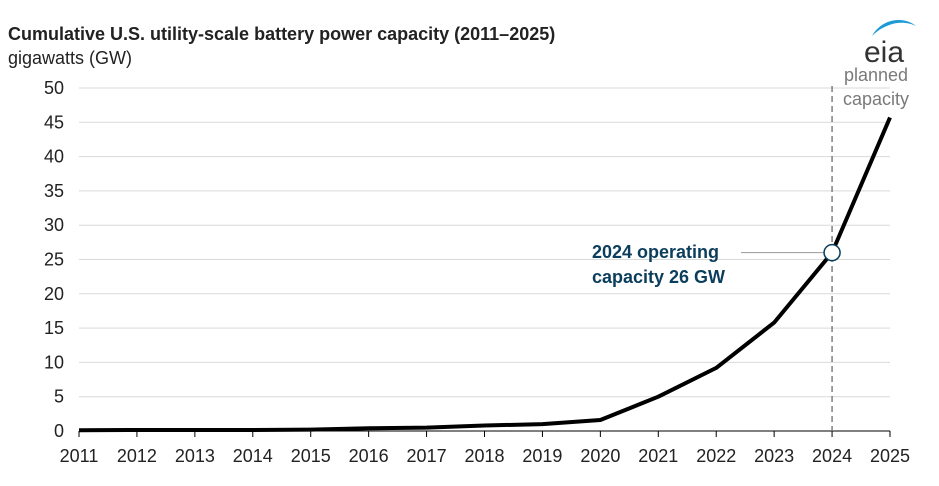 The width and height of the screenshot is (939, 486). Describe the element at coordinates (54, 328) in the screenshot. I see `y-tick-label-15: 15` at that location.